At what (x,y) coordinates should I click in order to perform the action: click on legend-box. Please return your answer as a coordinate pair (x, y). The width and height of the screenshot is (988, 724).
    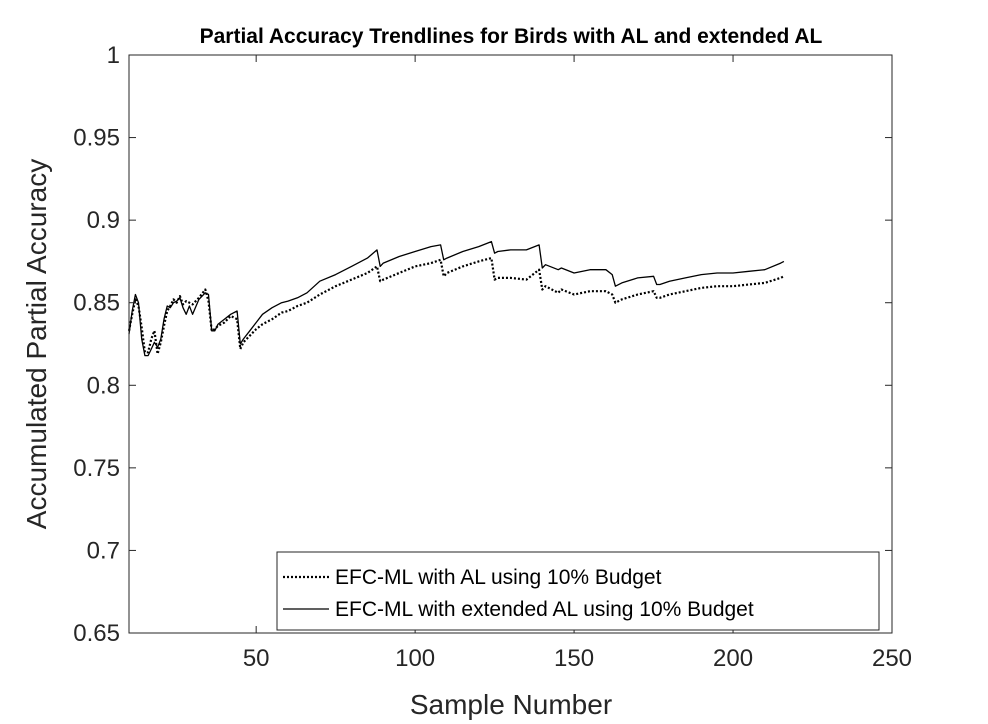
    Looking at the image, I should click on (578, 591).